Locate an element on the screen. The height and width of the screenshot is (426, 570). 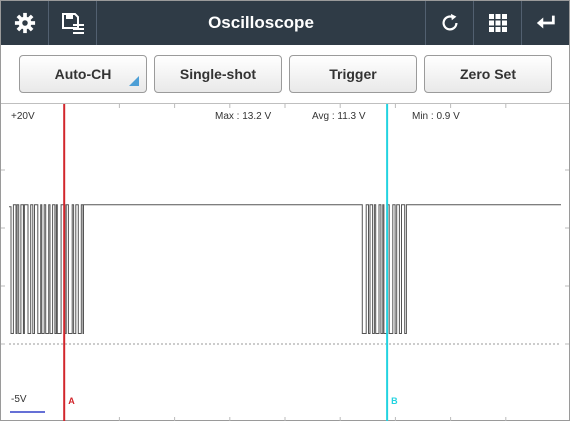
avg-readout: Avg : 11.3 V is located at coordinates (339, 116).